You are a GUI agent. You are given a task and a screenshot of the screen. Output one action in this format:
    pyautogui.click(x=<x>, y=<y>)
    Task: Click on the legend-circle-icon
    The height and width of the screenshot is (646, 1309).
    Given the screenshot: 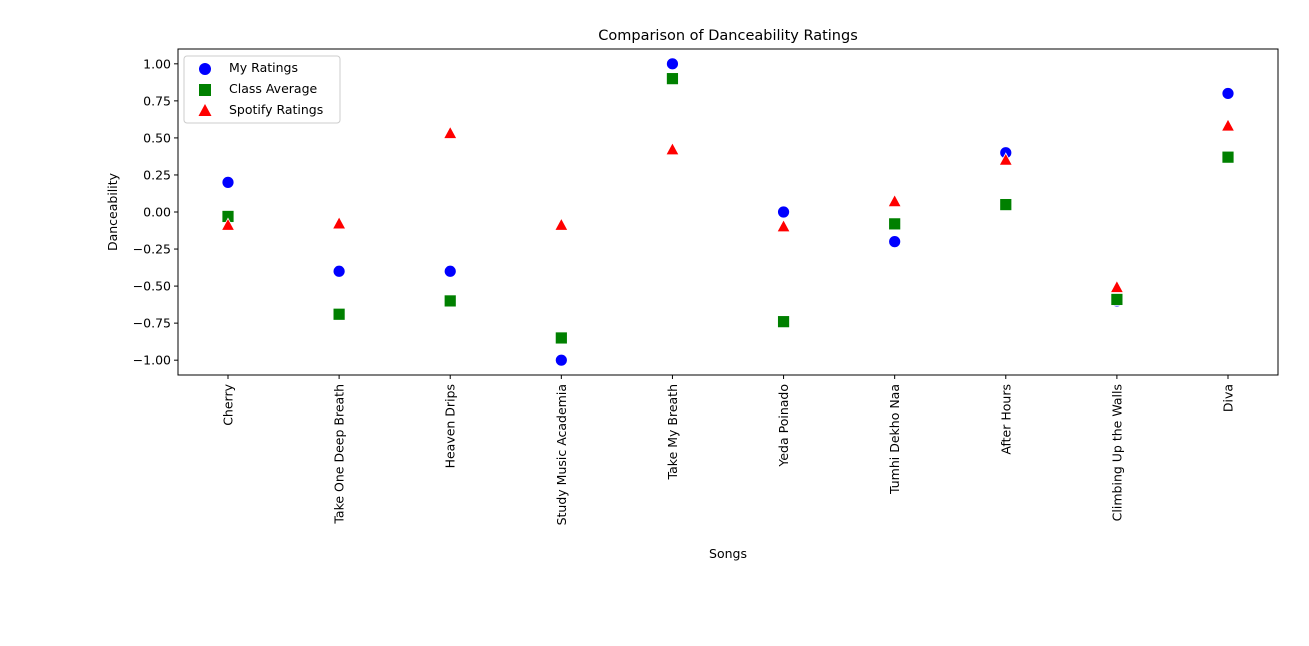 What is the action you would take?
    pyautogui.click(x=205, y=69)
    